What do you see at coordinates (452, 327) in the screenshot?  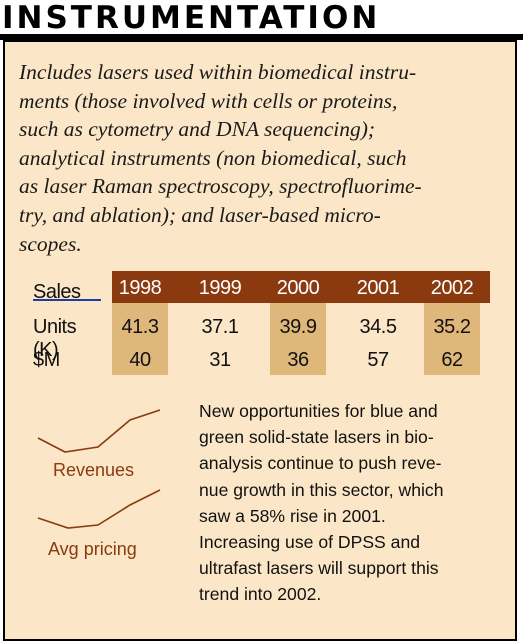 I see `units-2002: 35.2` at bounding box center [452, 327].